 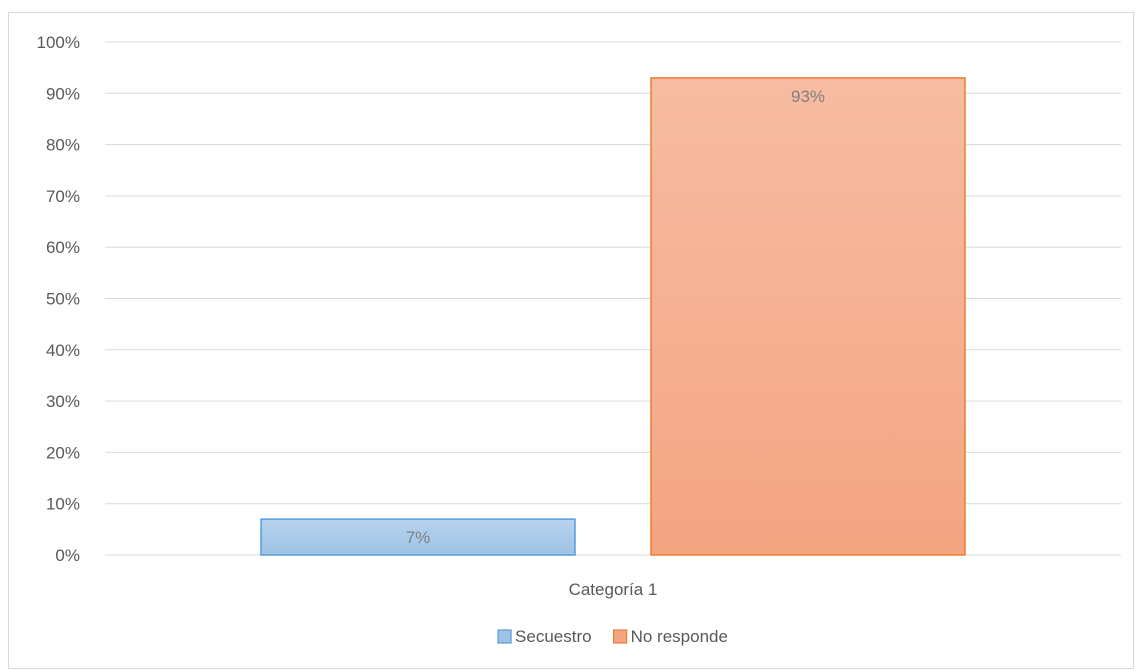 What do you see at coordinates (67, 555) in the screenshot?
I see `y-tick-label: 0%` at bounding box center [67, 555].